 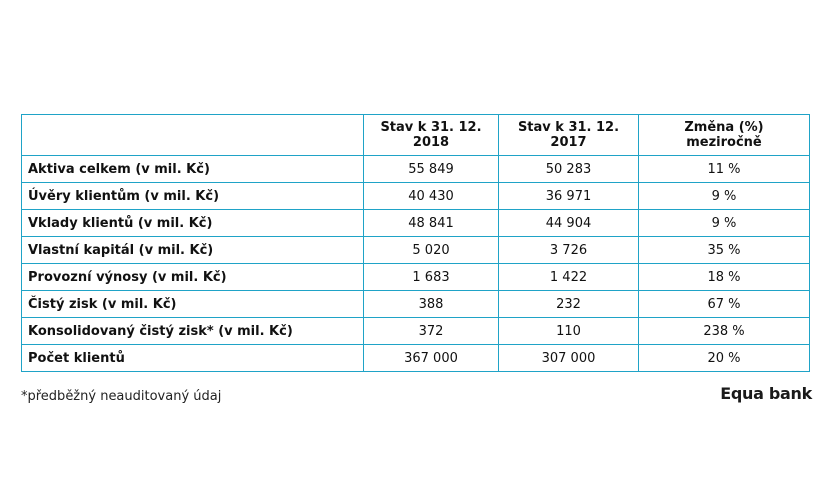 I want to click on value-change: 35 %, so click(x=724, y=250).